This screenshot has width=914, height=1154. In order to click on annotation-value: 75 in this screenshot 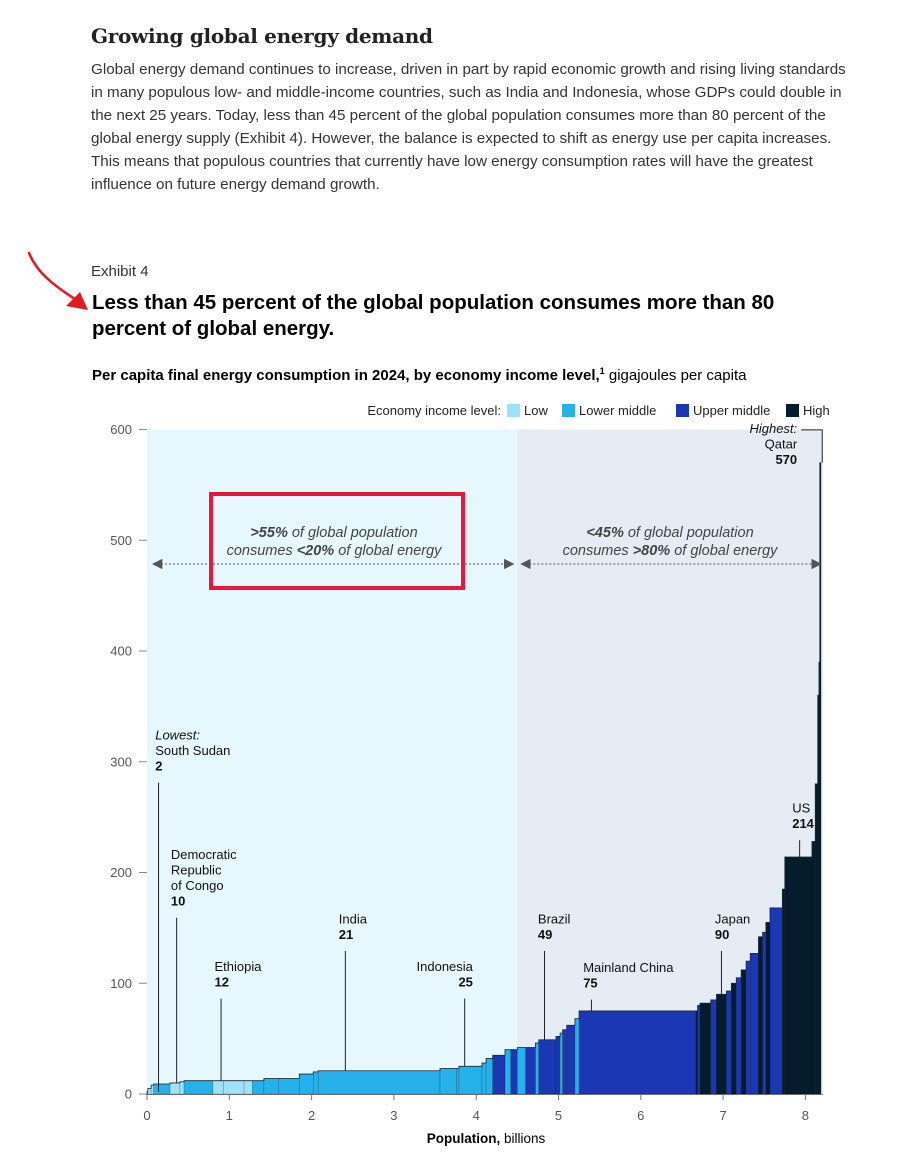, I will do `click(590, 983)`.